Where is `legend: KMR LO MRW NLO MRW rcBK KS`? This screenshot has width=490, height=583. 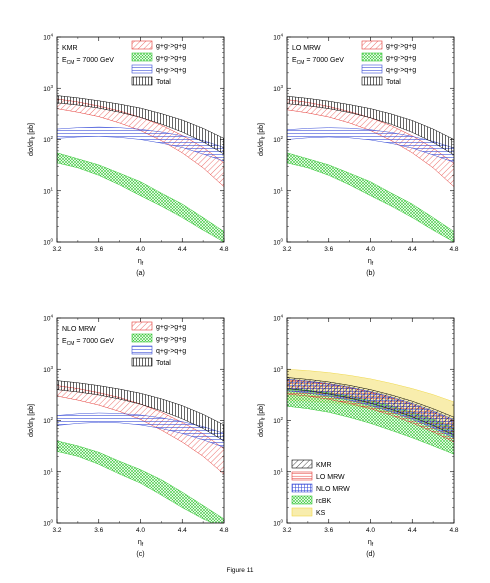 legend: KMR LO MRW NLO MRW rcBK KS is located at coordinates (320, 488).